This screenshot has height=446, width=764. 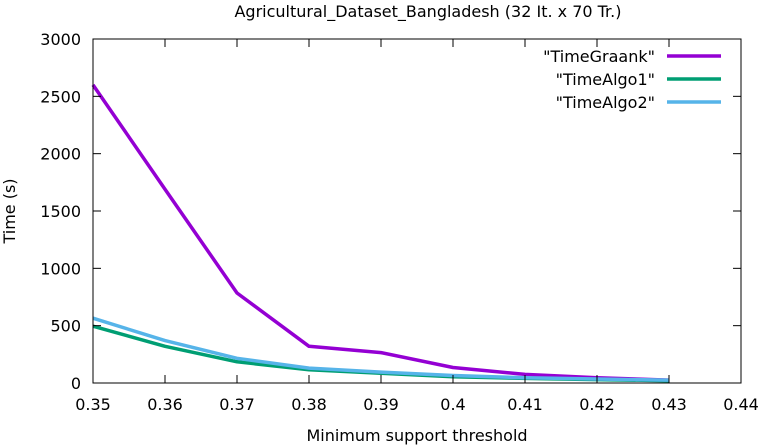 What do you see at coordinates (60, 96) in the screenshot?
I see `y-tick-label: 2500` at bounding box center [60, 96].